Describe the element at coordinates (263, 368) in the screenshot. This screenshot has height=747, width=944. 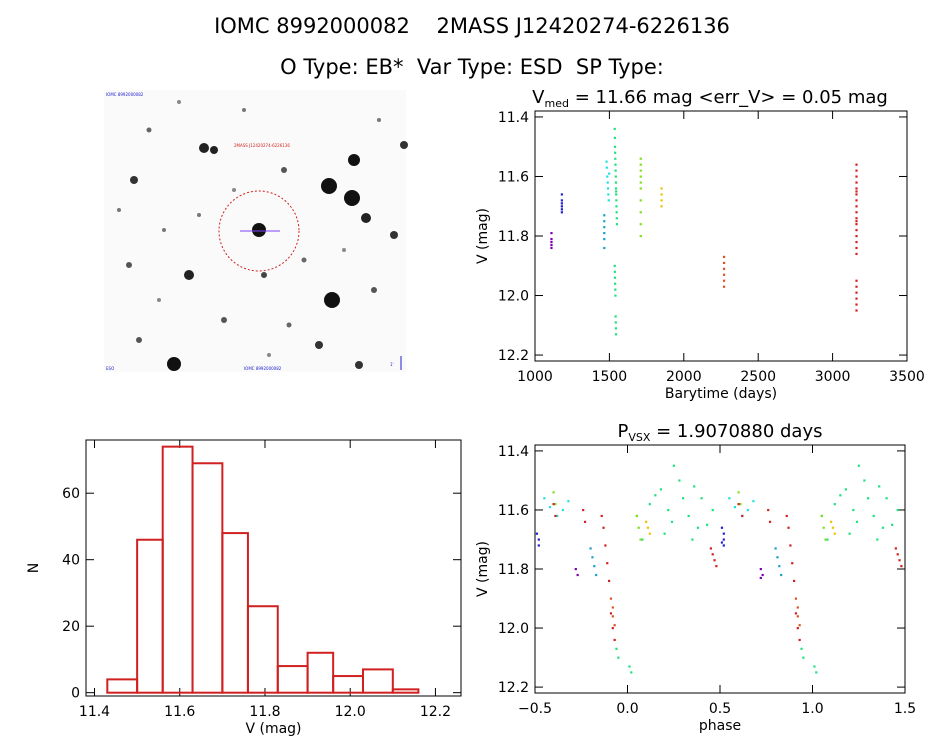
I see `image-label-bottom: IOMC 8992000082` at that location.